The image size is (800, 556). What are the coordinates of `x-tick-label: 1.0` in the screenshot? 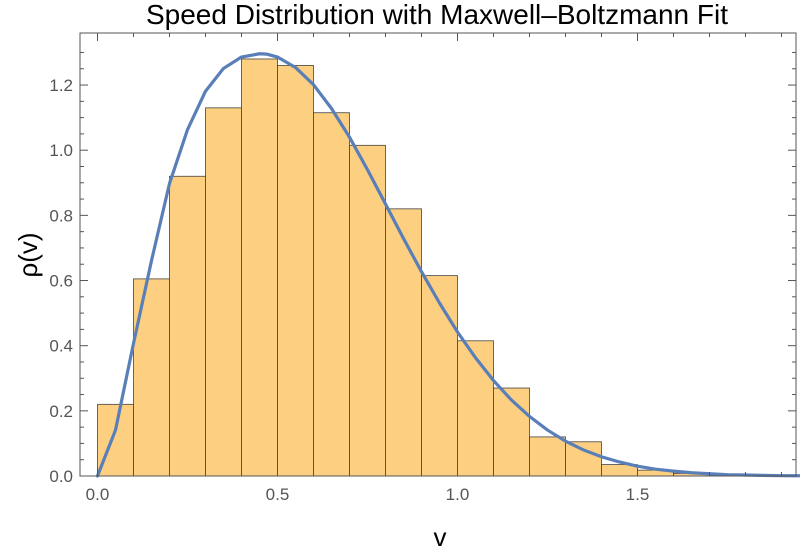 It's located at (458, 494).